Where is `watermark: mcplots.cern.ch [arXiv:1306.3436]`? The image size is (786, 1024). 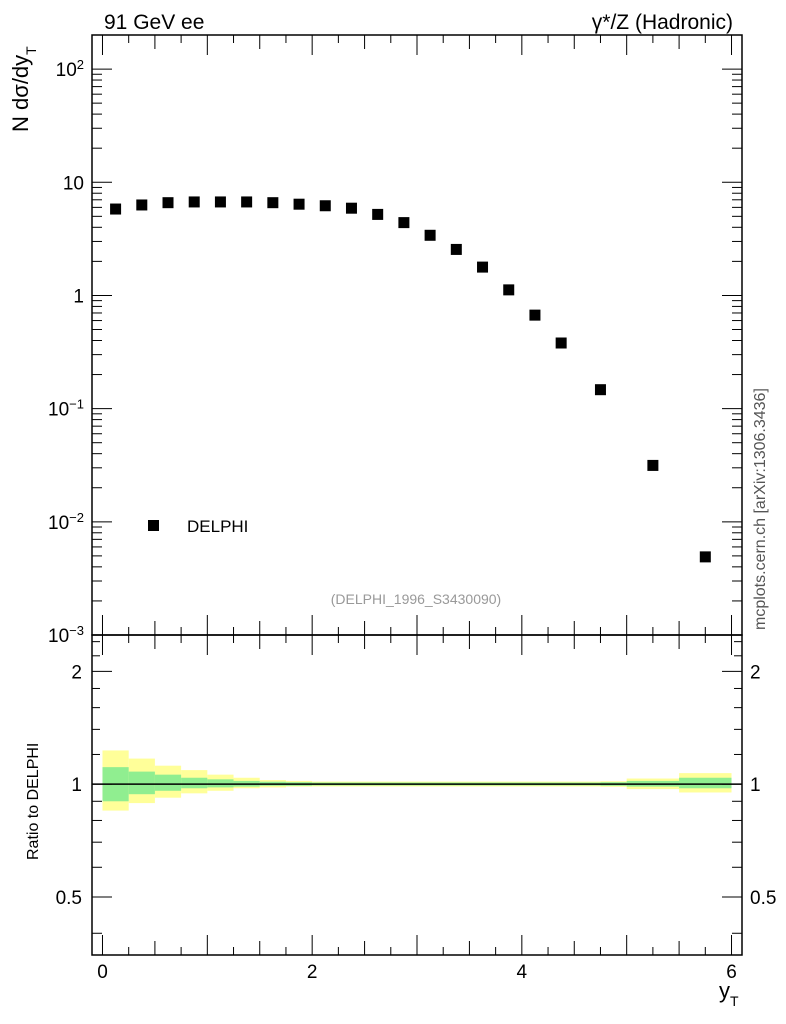
watermark: mcplots.cern.ch [arXiv:1306.3436] is located at coordinates (760, 509).